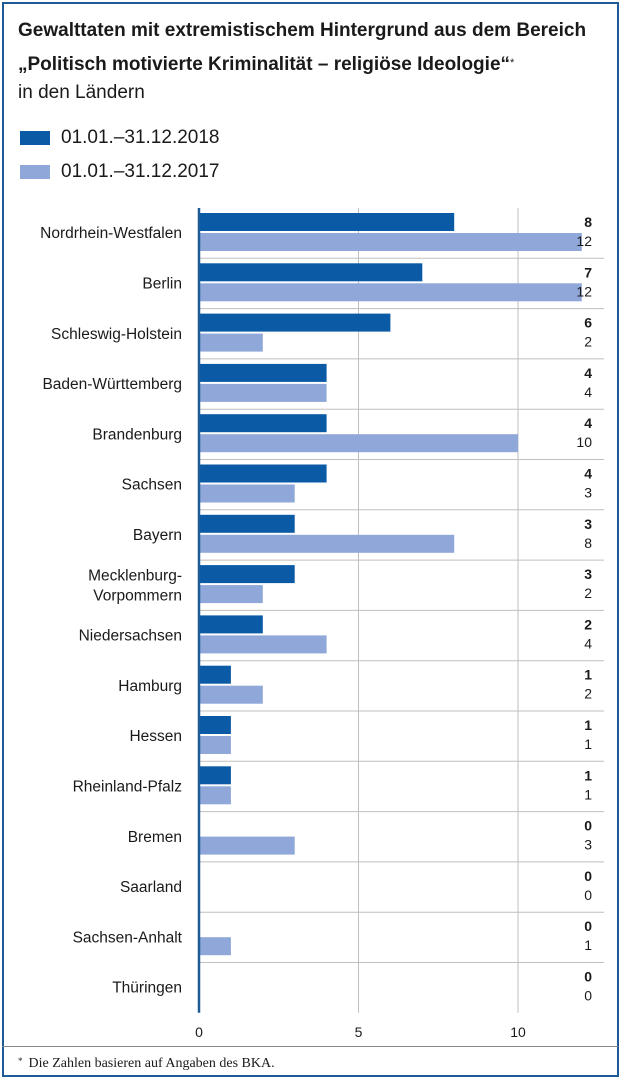 This screenshot has height=1081, width=624. I want to click on category-label-sachsen-anhalt: Sachsen-Anhalt, so click(128, 937).